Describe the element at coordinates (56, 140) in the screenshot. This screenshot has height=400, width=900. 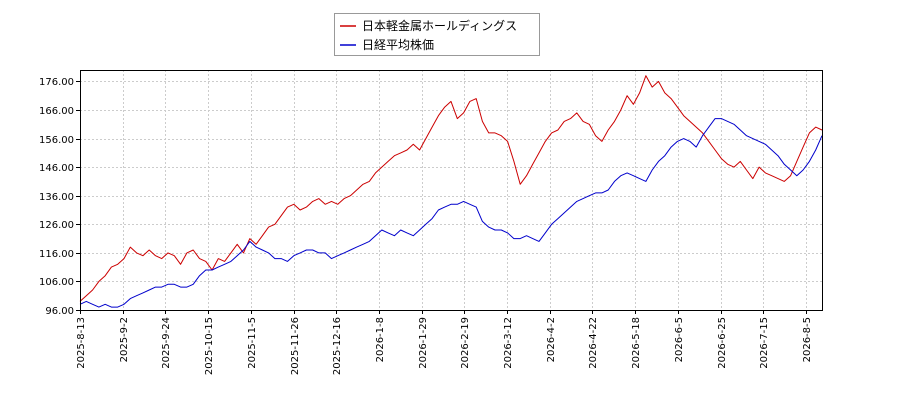
I see `y-tick-label: 156.00` at that location.